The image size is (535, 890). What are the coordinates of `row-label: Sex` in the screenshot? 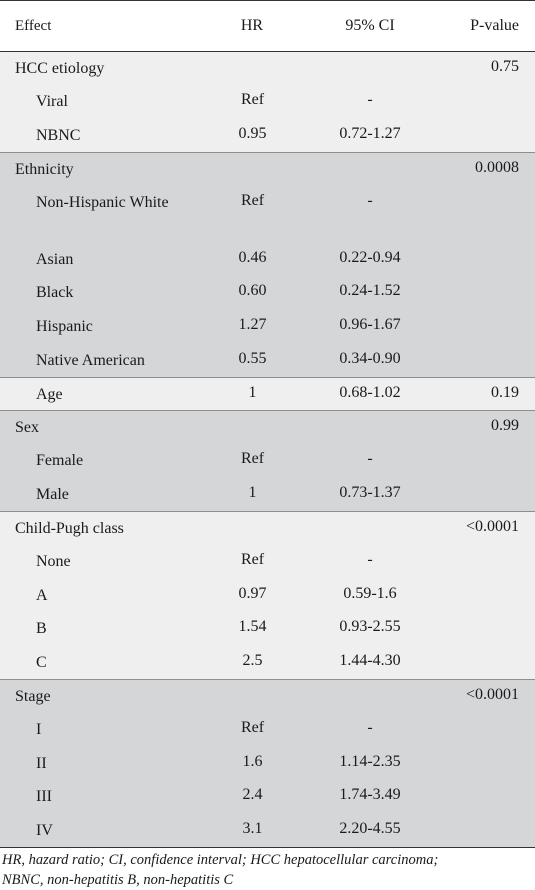 It's located at (100, 427).